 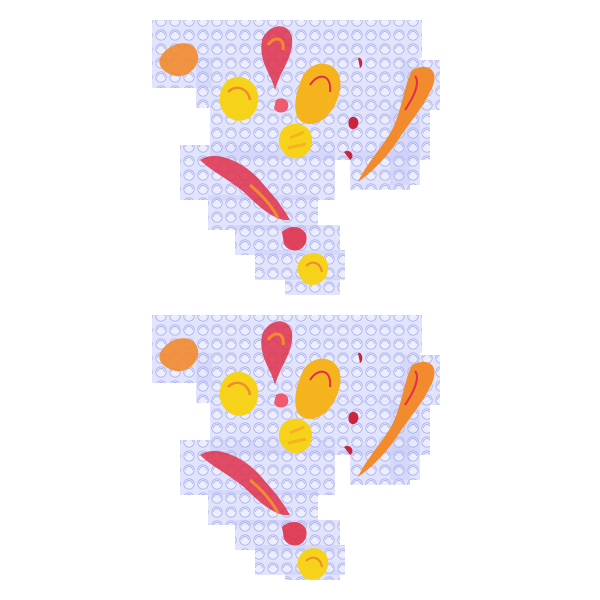 What do you see at coordinates (239, 98) in the screenshot?
I see `yellow-oval-splash` at bounding box center [239, 98].